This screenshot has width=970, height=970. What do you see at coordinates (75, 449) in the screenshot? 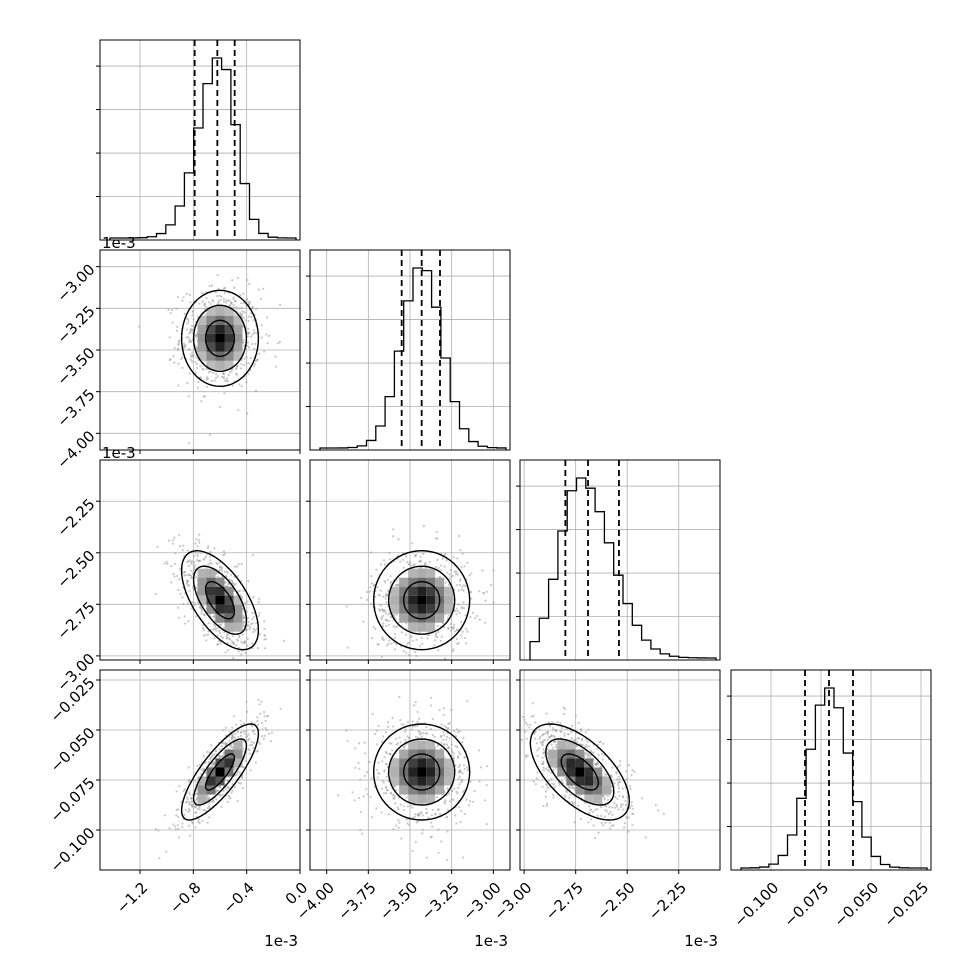
I see `y-tick-label: −4.00` at bounding box center [75, 449].